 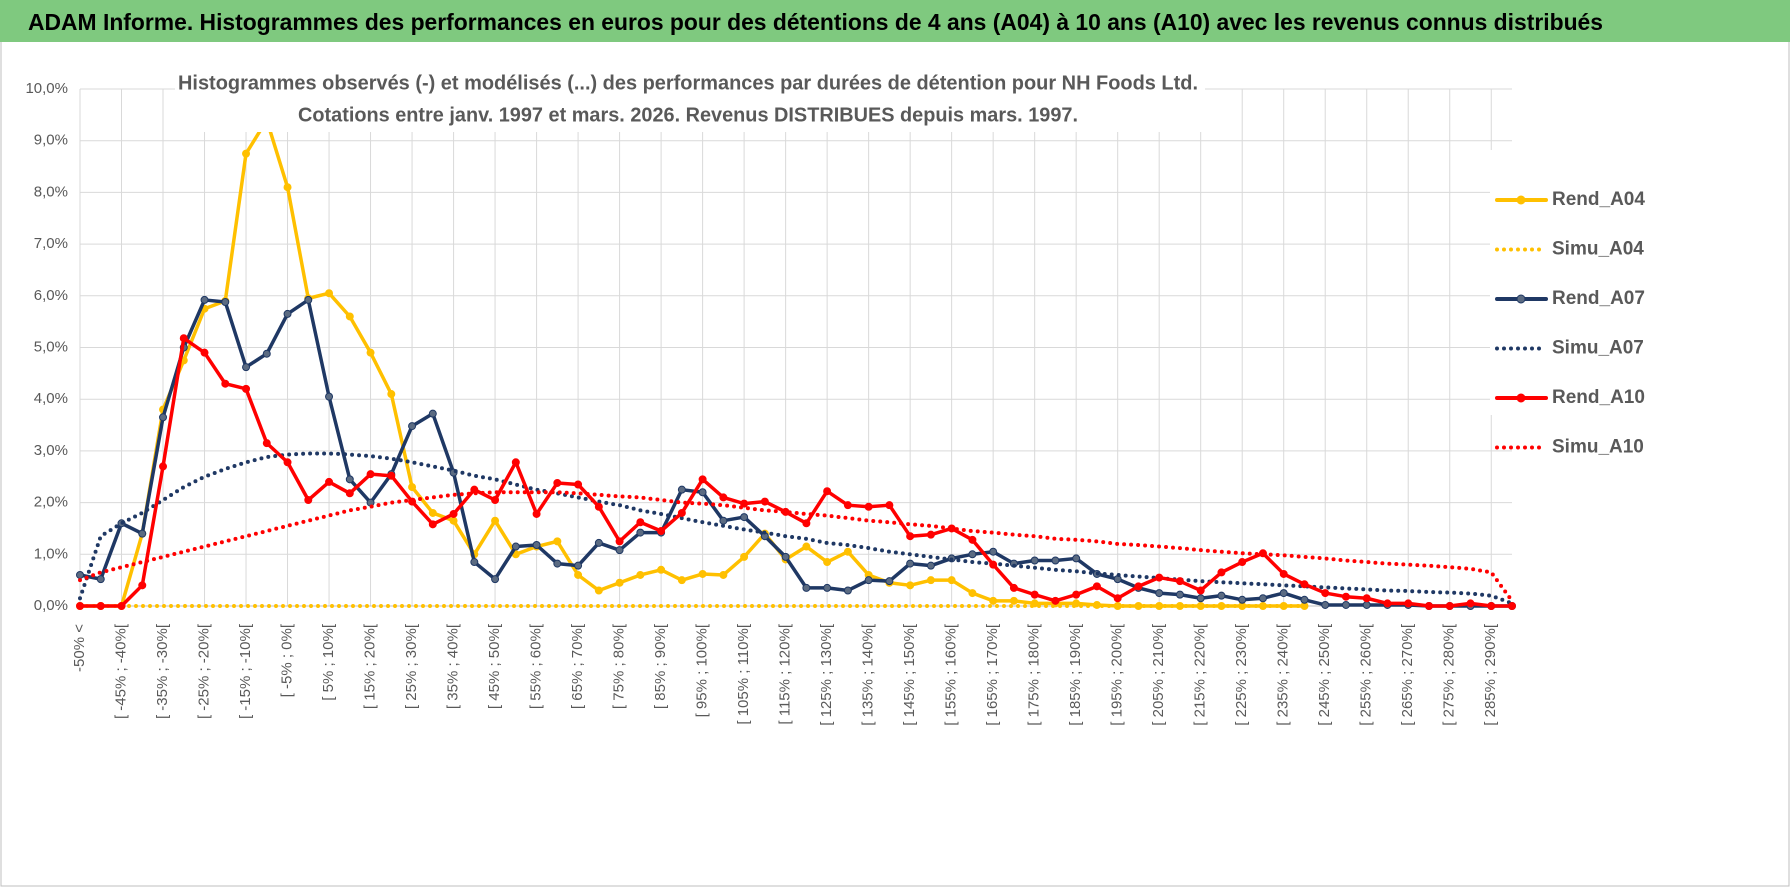 I want to click on series-line, so click(x=796, y=528).